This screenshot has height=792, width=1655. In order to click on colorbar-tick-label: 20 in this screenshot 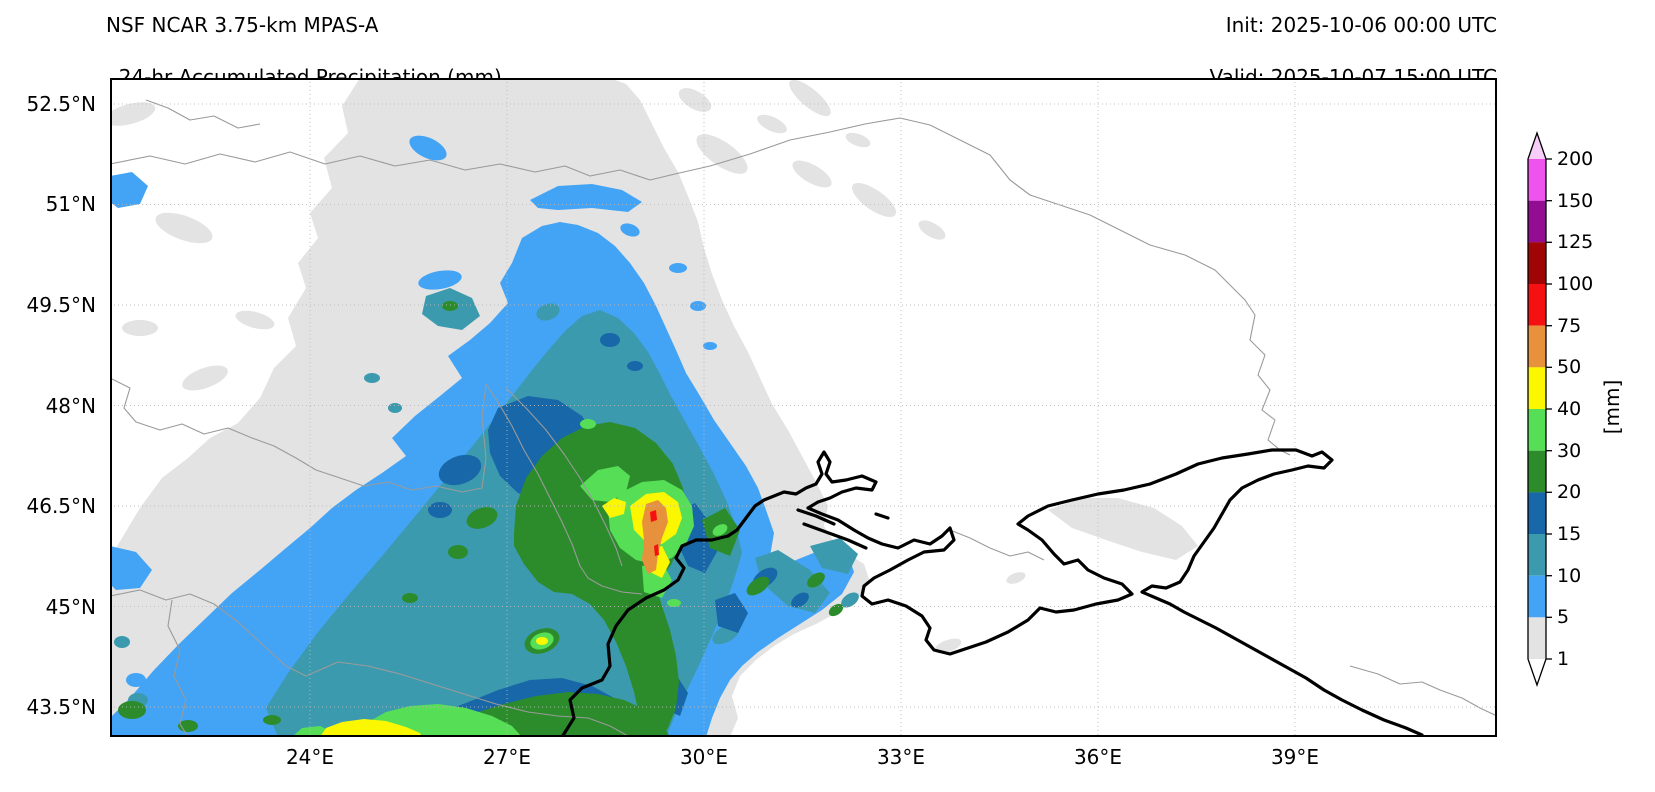, I will do `click(1569, 492)`.